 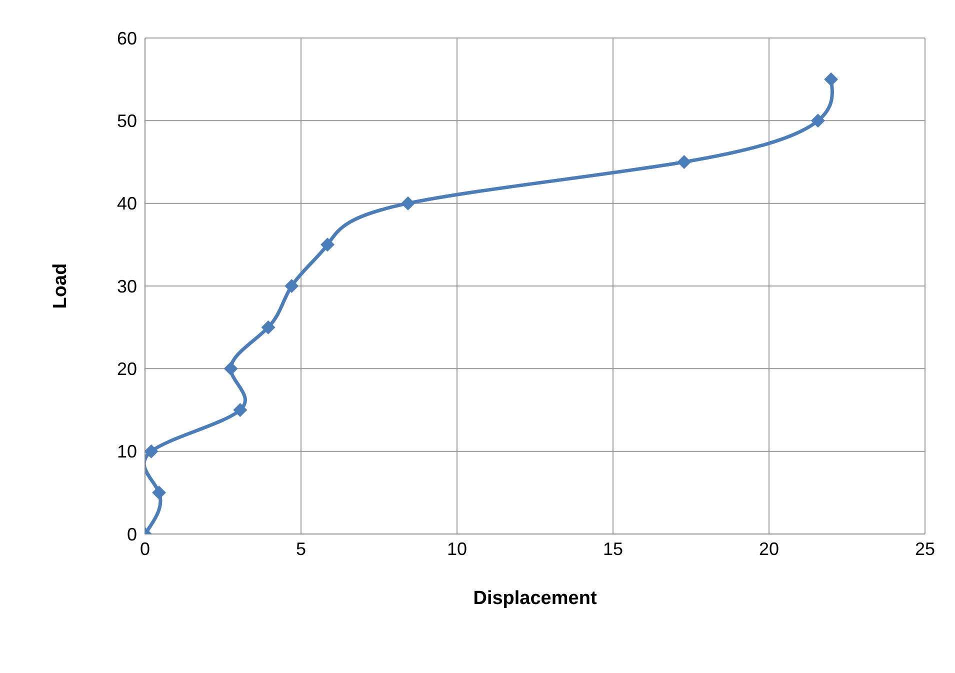 What do you see at coordinates (126, 286) in the screenshot?
I see `y-tick-label: 30` at bounding box center [126, 286].